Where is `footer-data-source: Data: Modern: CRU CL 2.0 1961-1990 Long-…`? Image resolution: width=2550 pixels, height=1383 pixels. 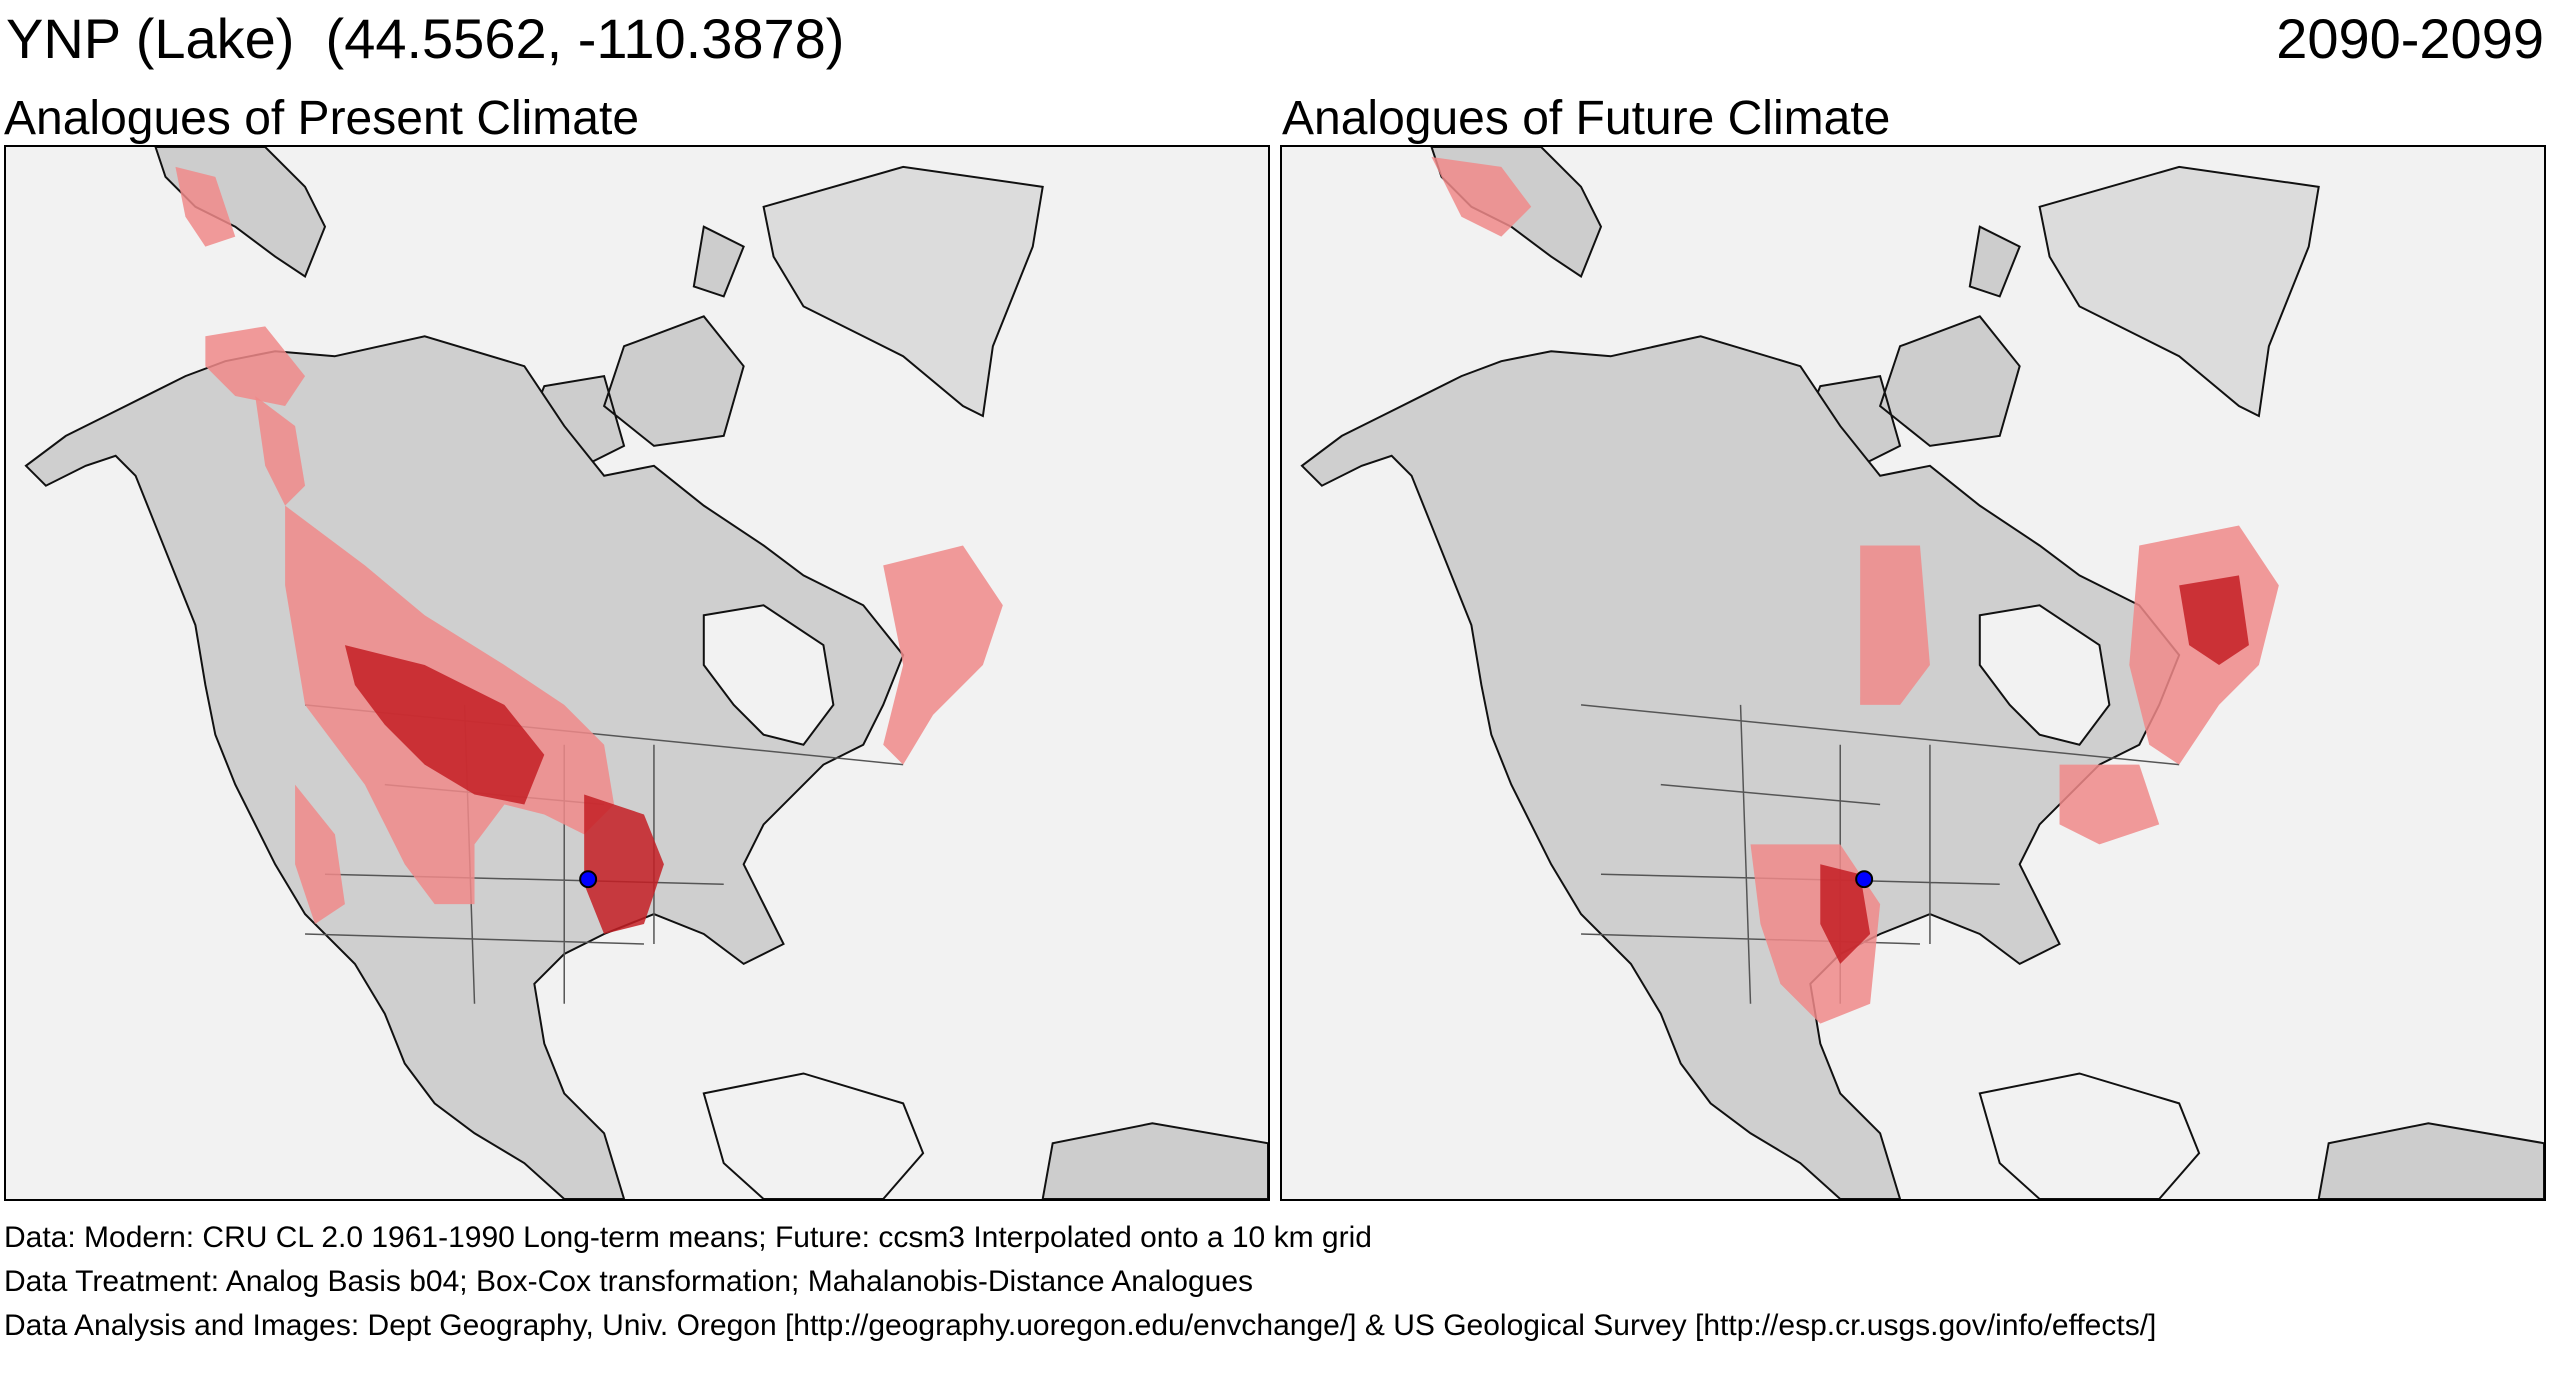 footer-data-source: Data: Modern: CRU CL 2.0 1961-1990 Long-… is located at coordinates (688, 1237).